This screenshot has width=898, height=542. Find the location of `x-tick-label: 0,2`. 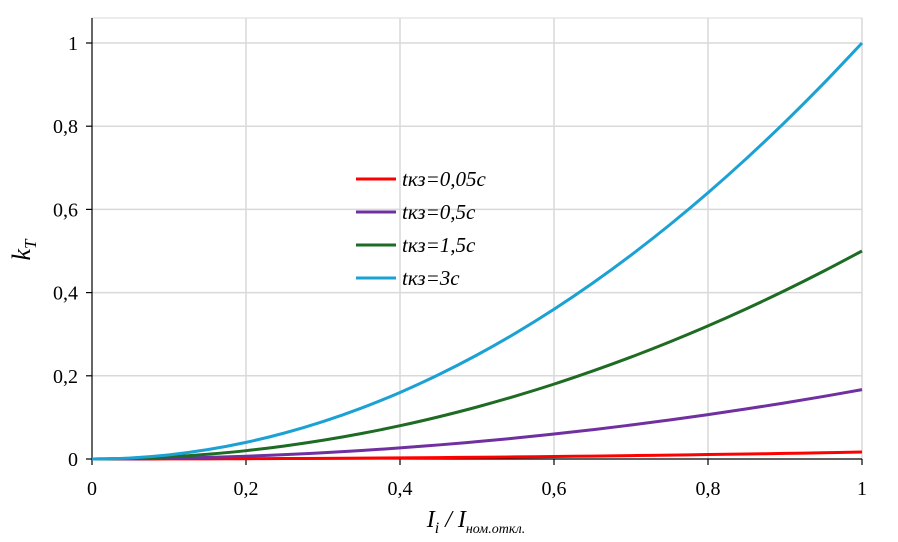

x-tick-label: 0,2 is located at coordinates (246, 489).